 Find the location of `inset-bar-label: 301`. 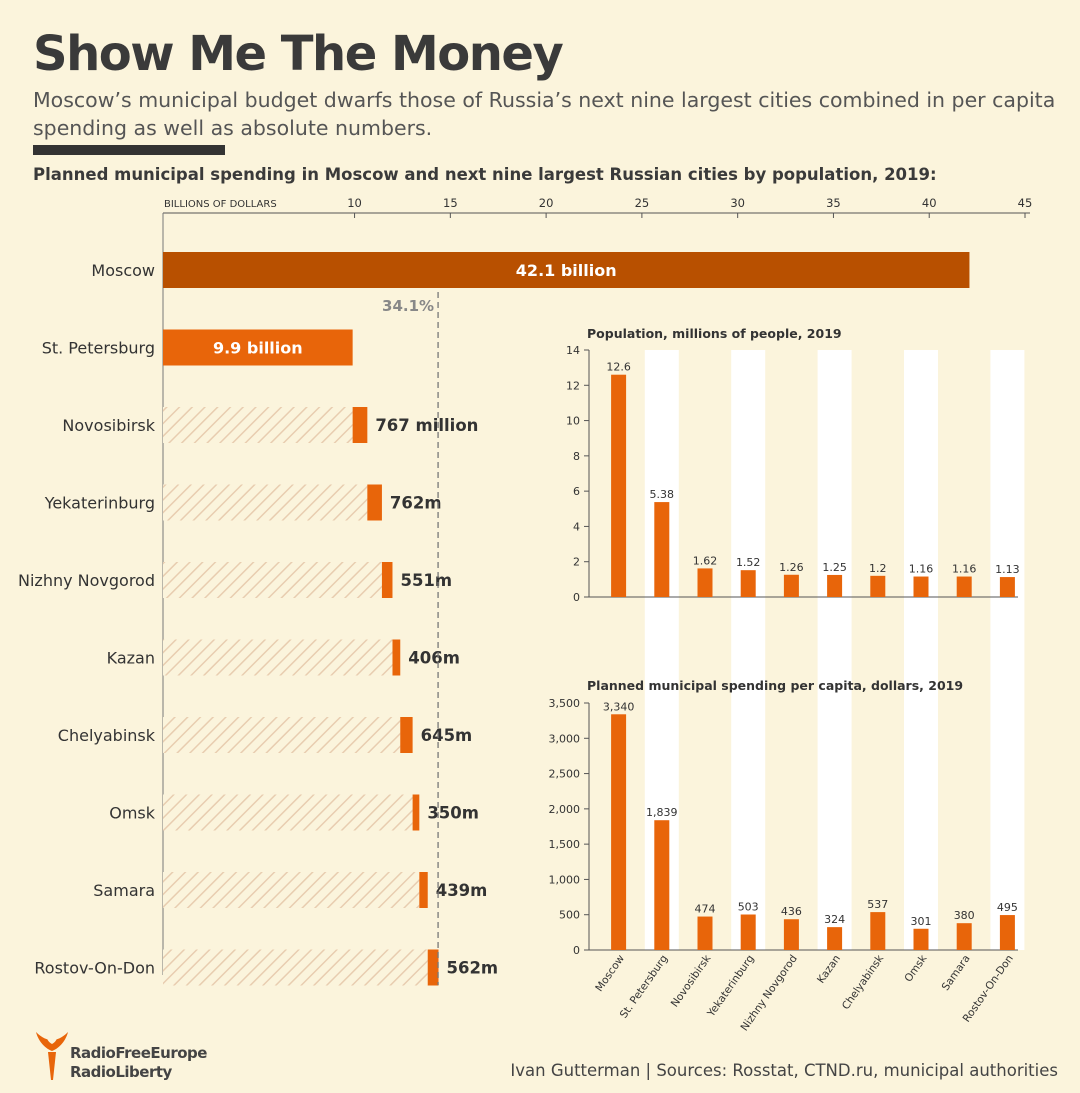

inset-bar-label: 301 is located at coordinates (921, 921).